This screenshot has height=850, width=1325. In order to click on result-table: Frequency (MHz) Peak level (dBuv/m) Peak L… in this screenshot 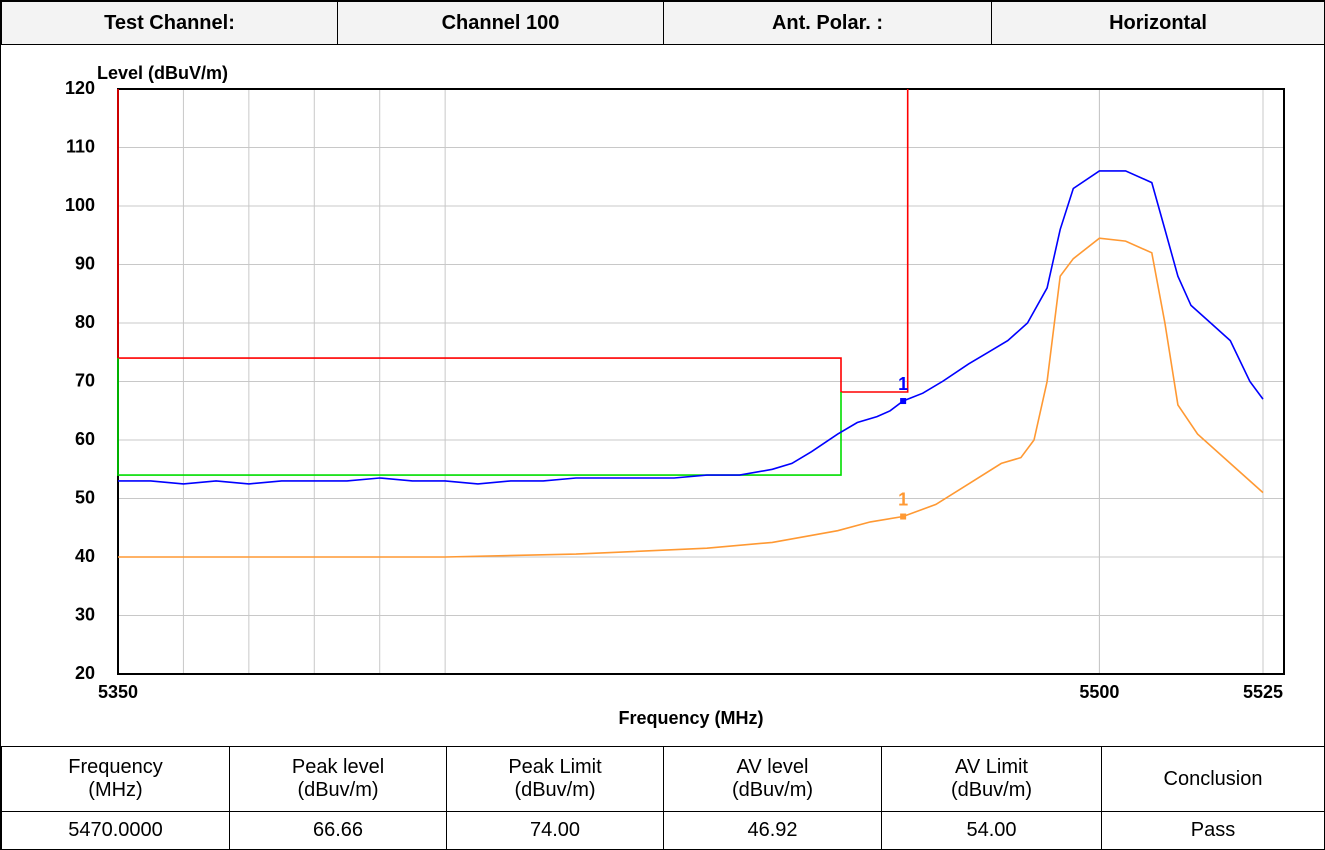, I will do `click(662, 797)`.